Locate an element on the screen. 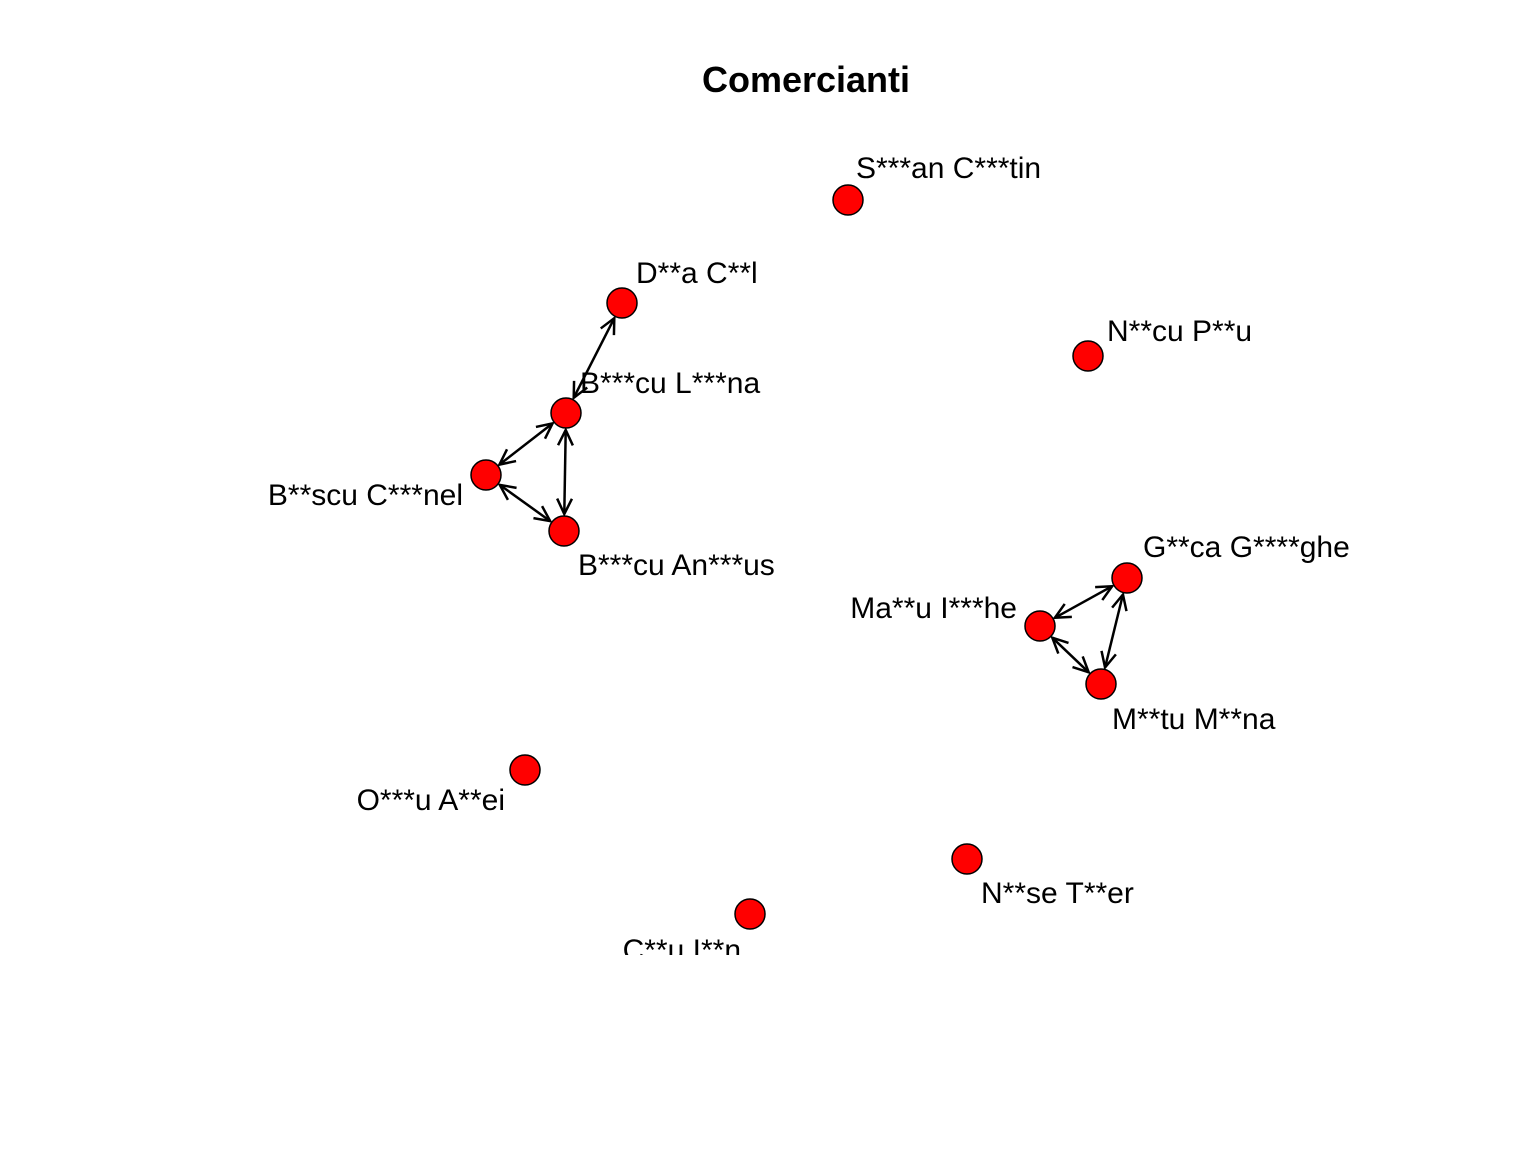  edge-l-bc is located at coordinates (526, 444).